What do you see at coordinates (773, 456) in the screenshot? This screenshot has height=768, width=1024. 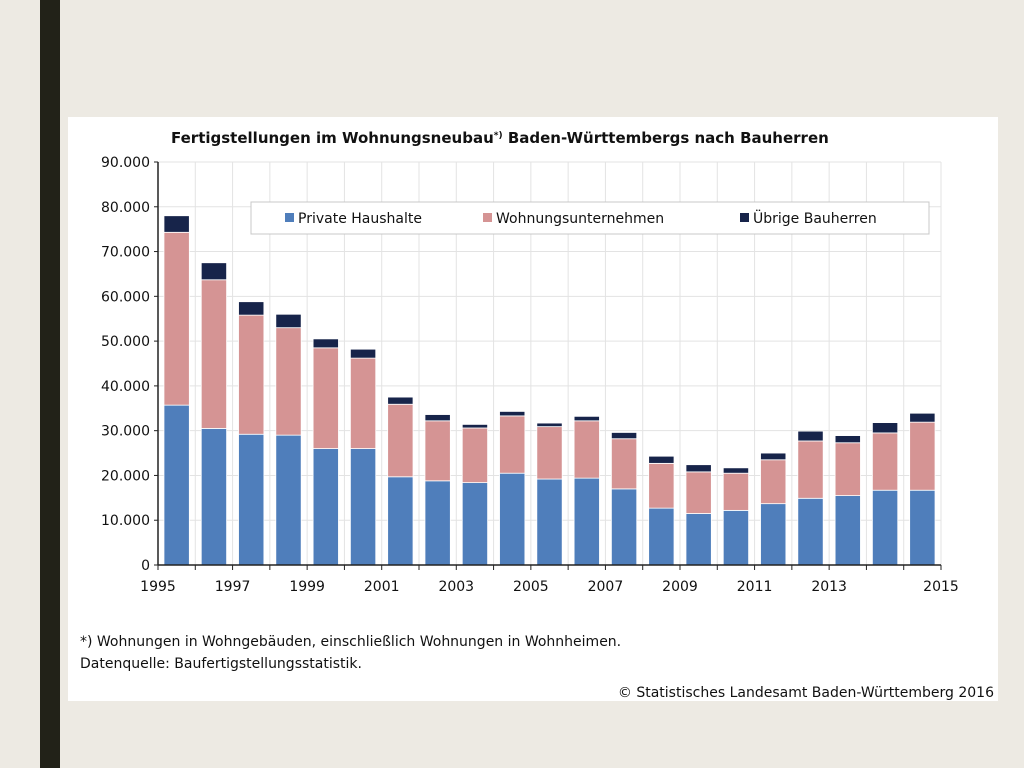 I see `bar-segment-2011-other` at bounding box center [773, 456].